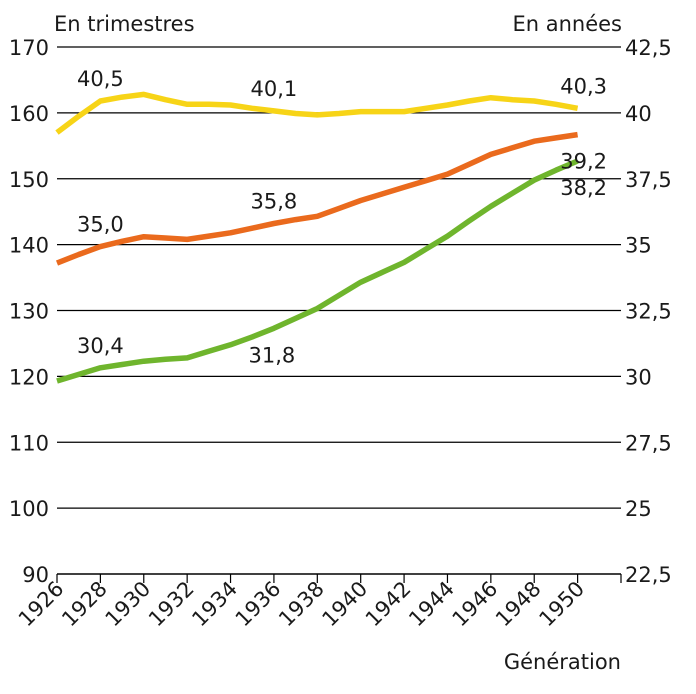 The width and height of the screenshot is (696, 694). What do you see at coordinates (583, 188) in the screenshot?
I see `data-label: 38,2` at bounding box center [583, 188].